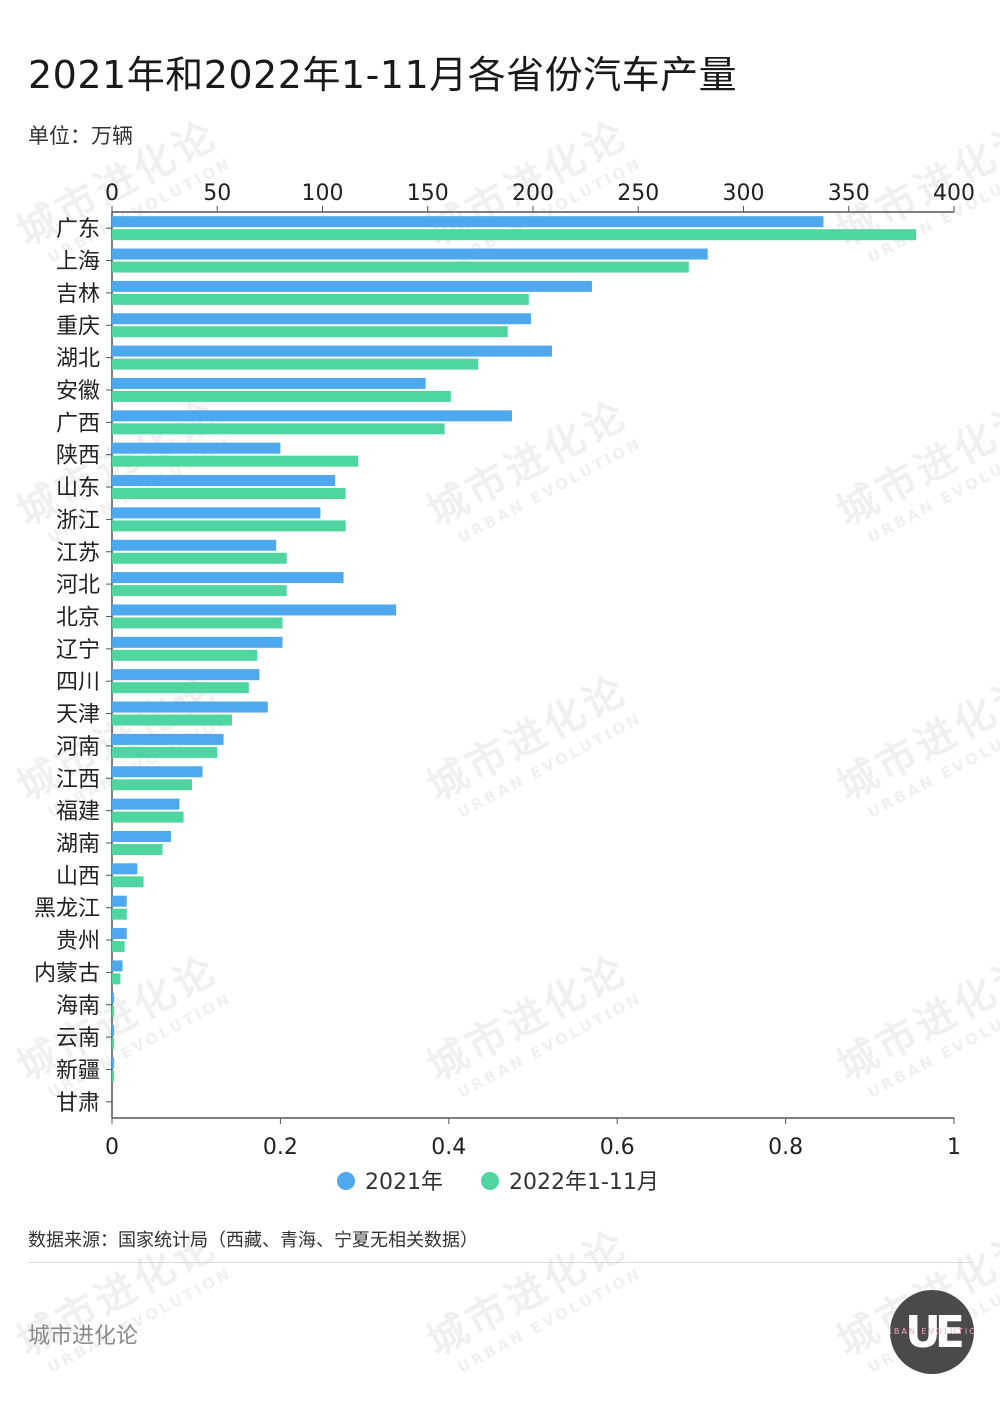  What do you see at coordinates (383, 75) in the screenshot?
I see `chart-title: 2021年和2022年1-11月各省份汽车产量` at bounding box center [383, 75].